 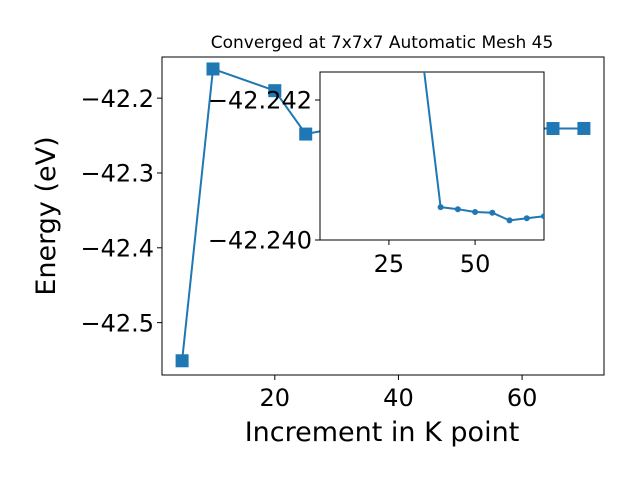 I want to click on y-tick-label: −42.3, so click(x=117, y=174).